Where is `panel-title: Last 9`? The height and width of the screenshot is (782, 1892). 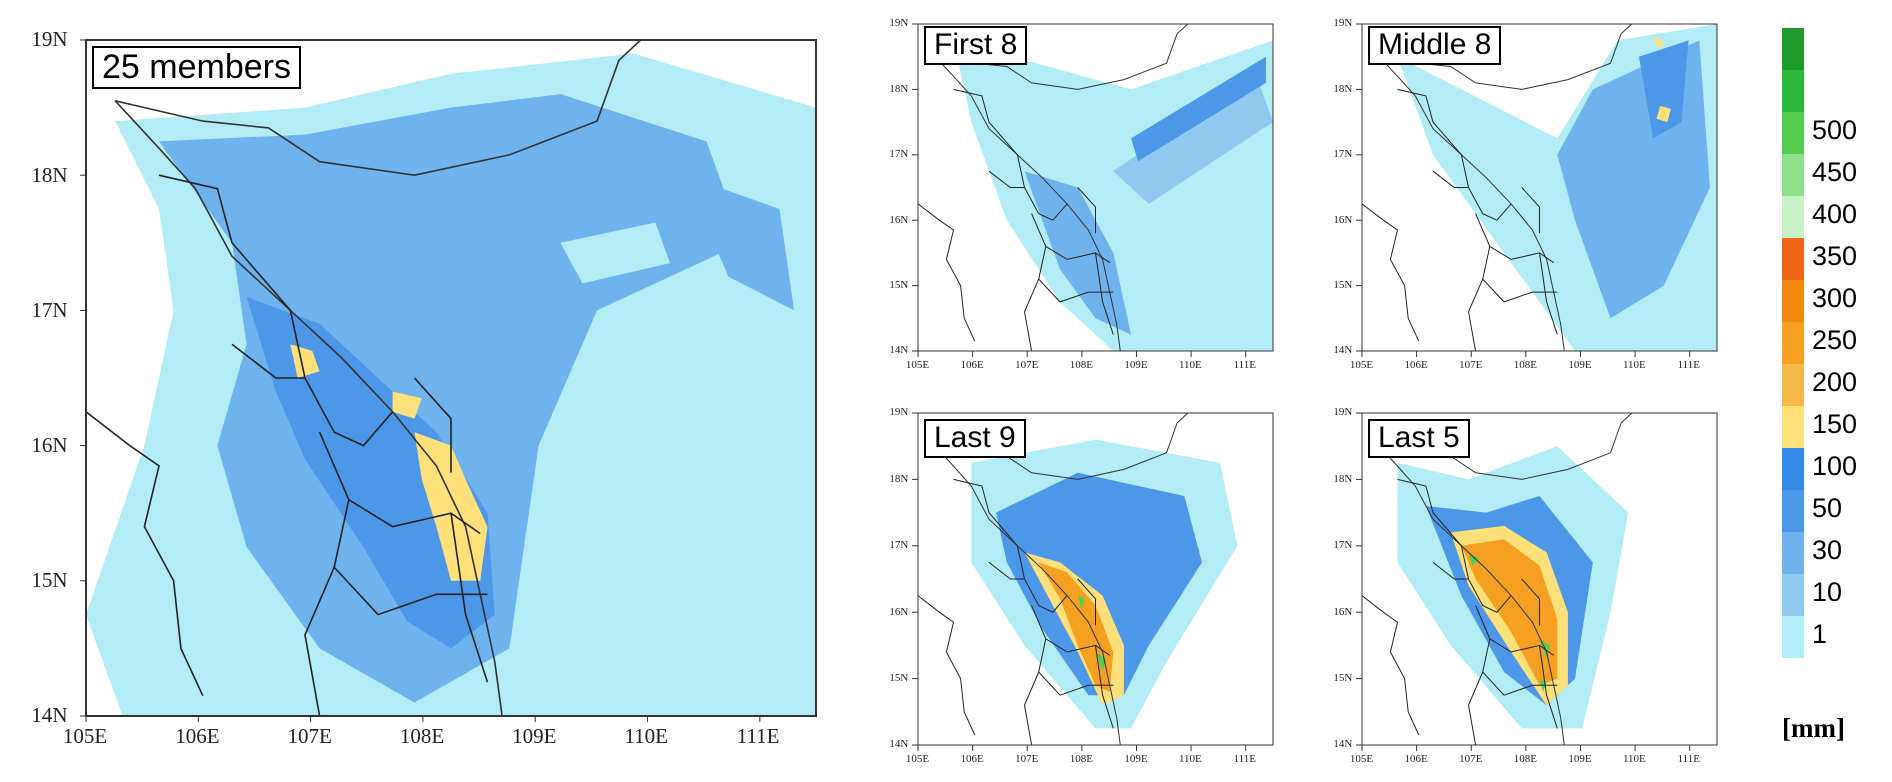 panel-title: Last 9 is located at coordinates (975, 438).